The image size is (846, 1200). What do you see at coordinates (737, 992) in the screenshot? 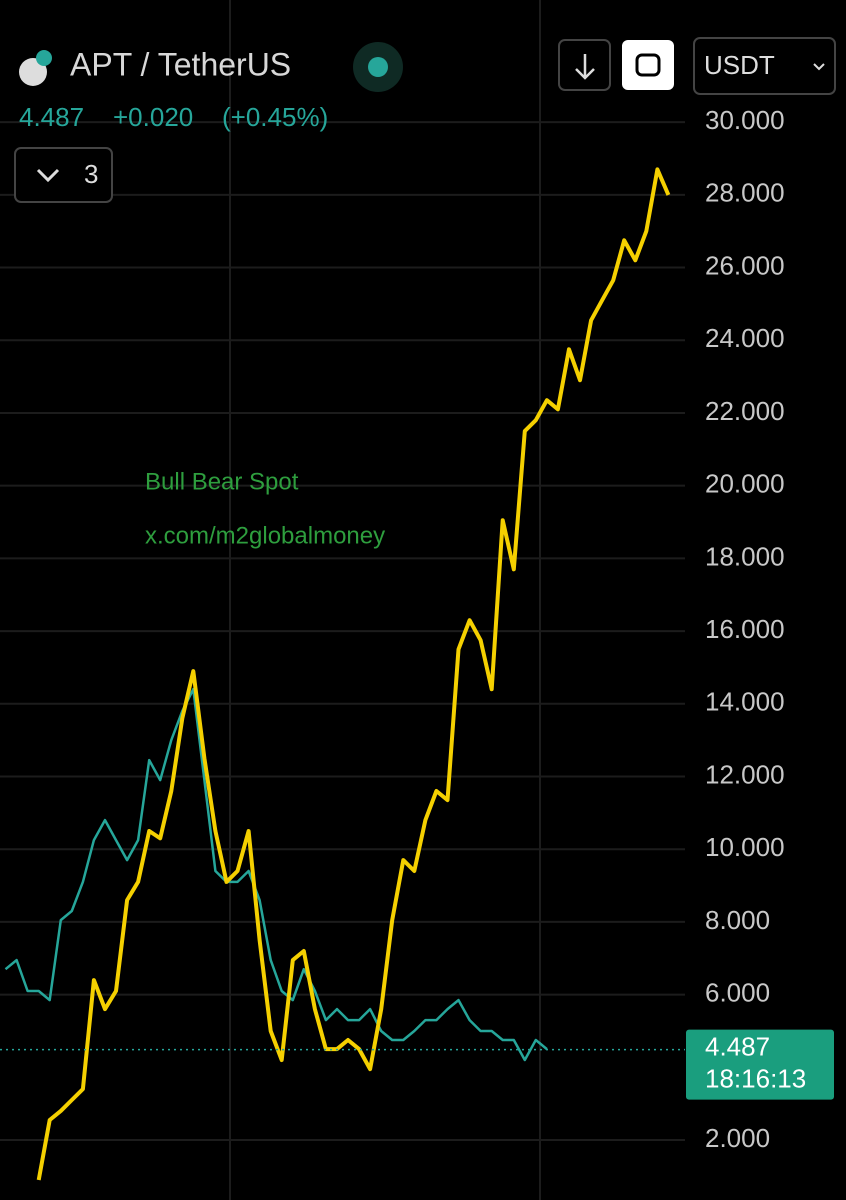
I see `y-tick-label: 6.000` at bounding box center [737, 992].